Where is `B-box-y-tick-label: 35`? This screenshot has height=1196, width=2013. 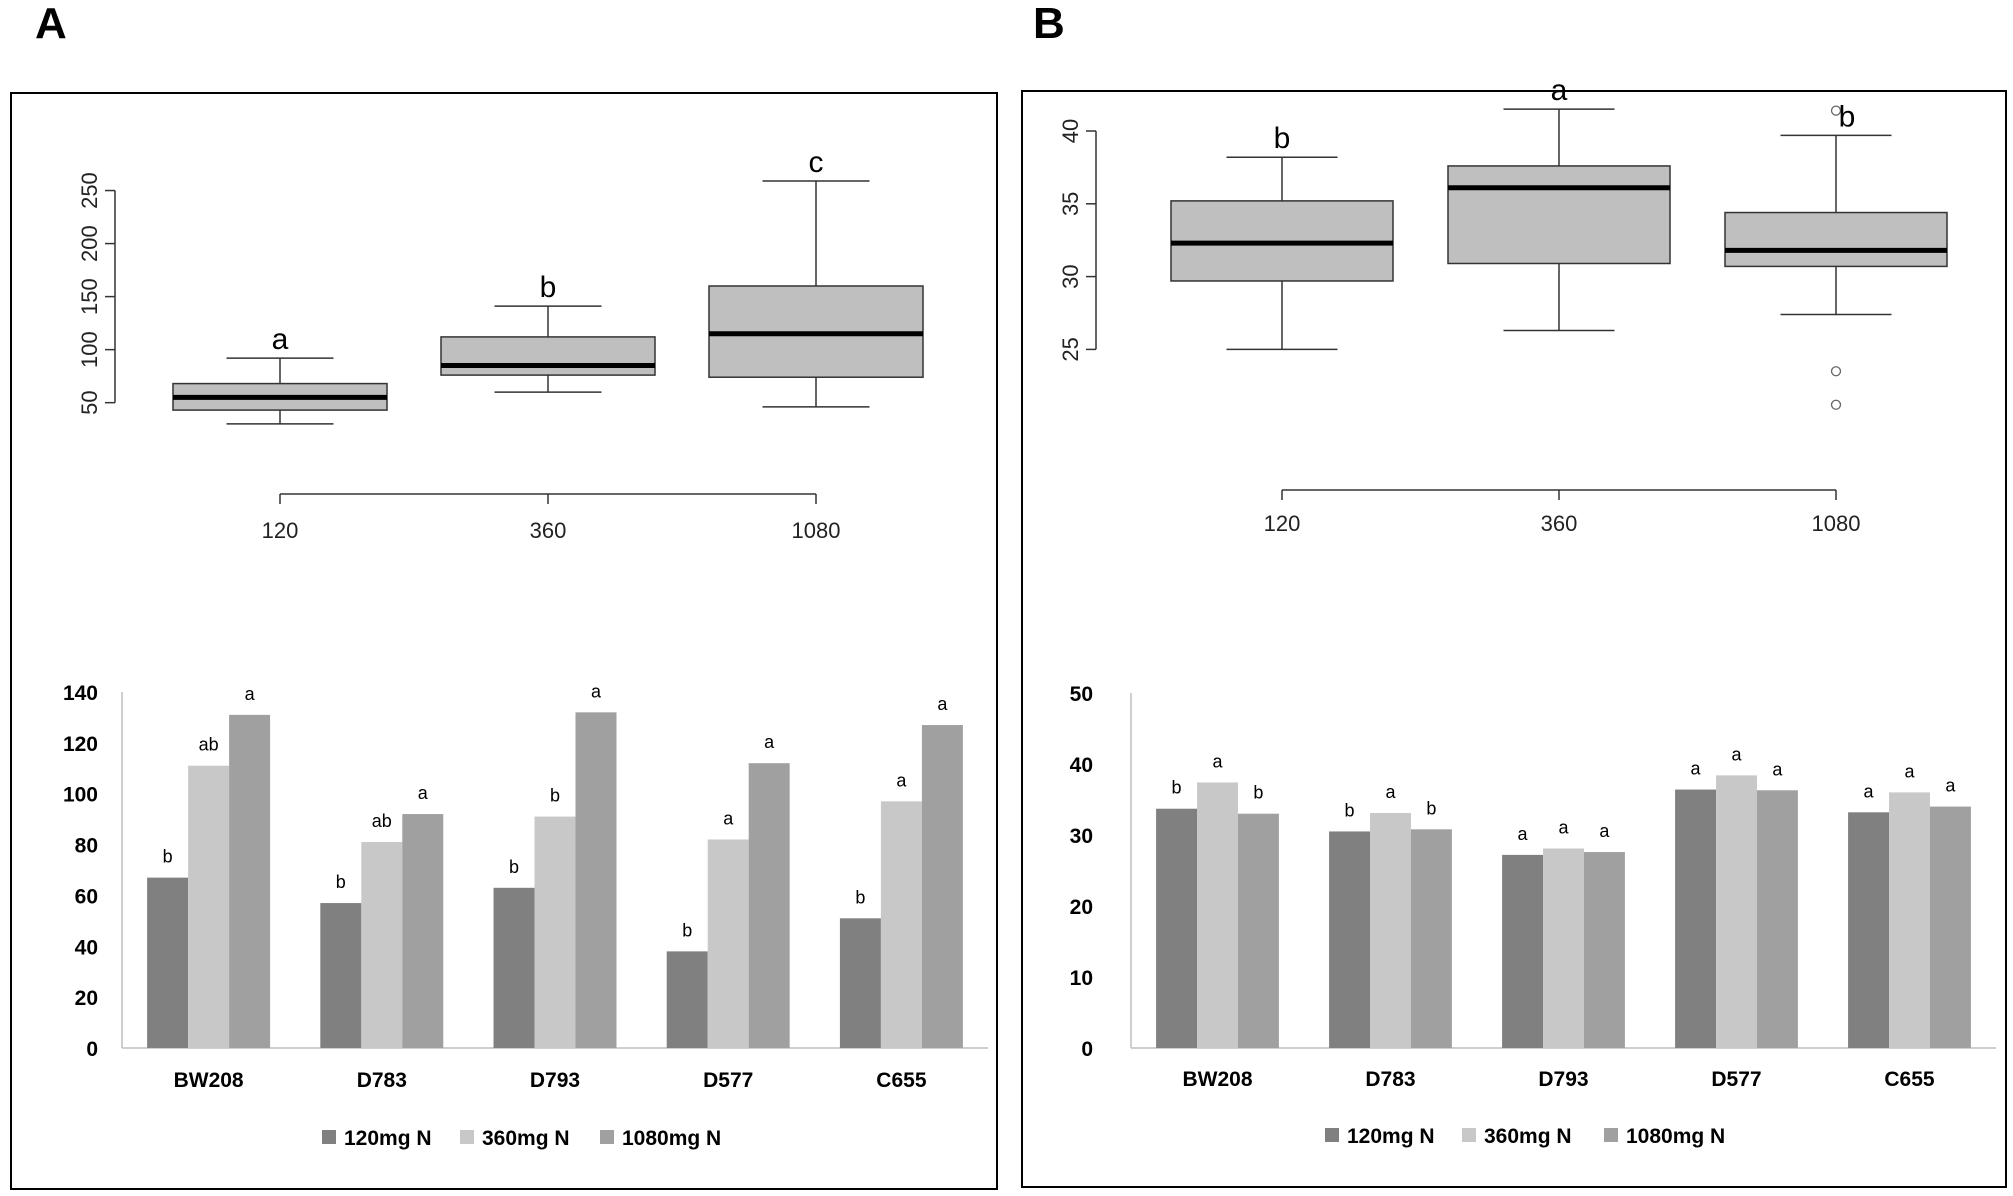 B-box-y-tick-label: 35 is located at coordinates (1070, 204).